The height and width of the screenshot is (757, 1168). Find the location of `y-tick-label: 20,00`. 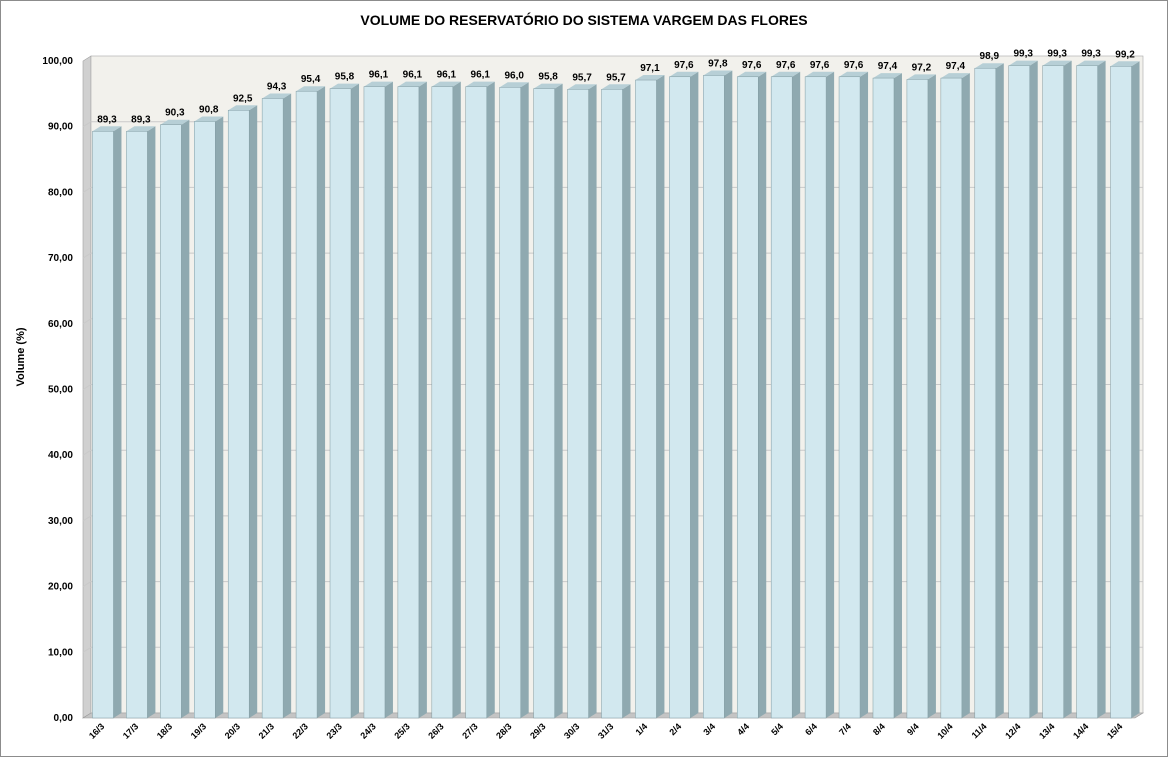

y-tick-label: 20,00 is located at coordinates (60, 587).